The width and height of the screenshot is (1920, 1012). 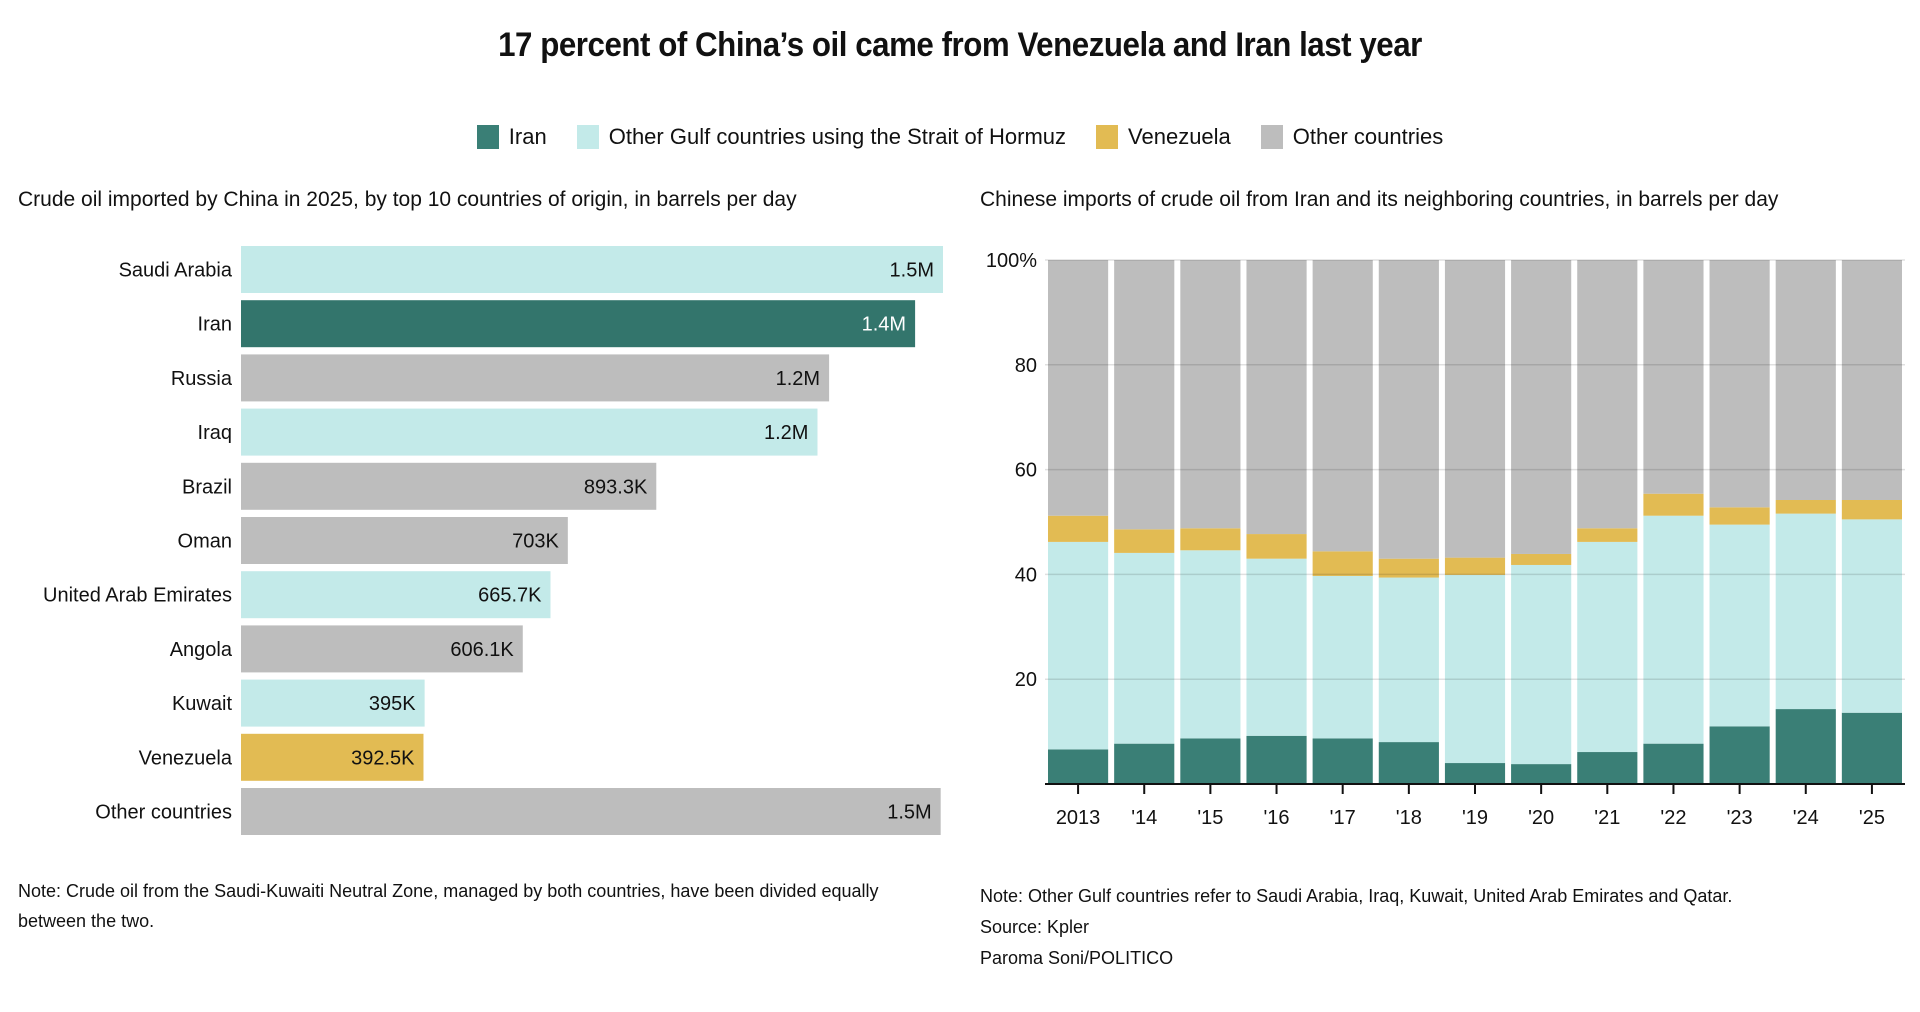 I want to click on category-label: Iran, so click(x=215, y=325).